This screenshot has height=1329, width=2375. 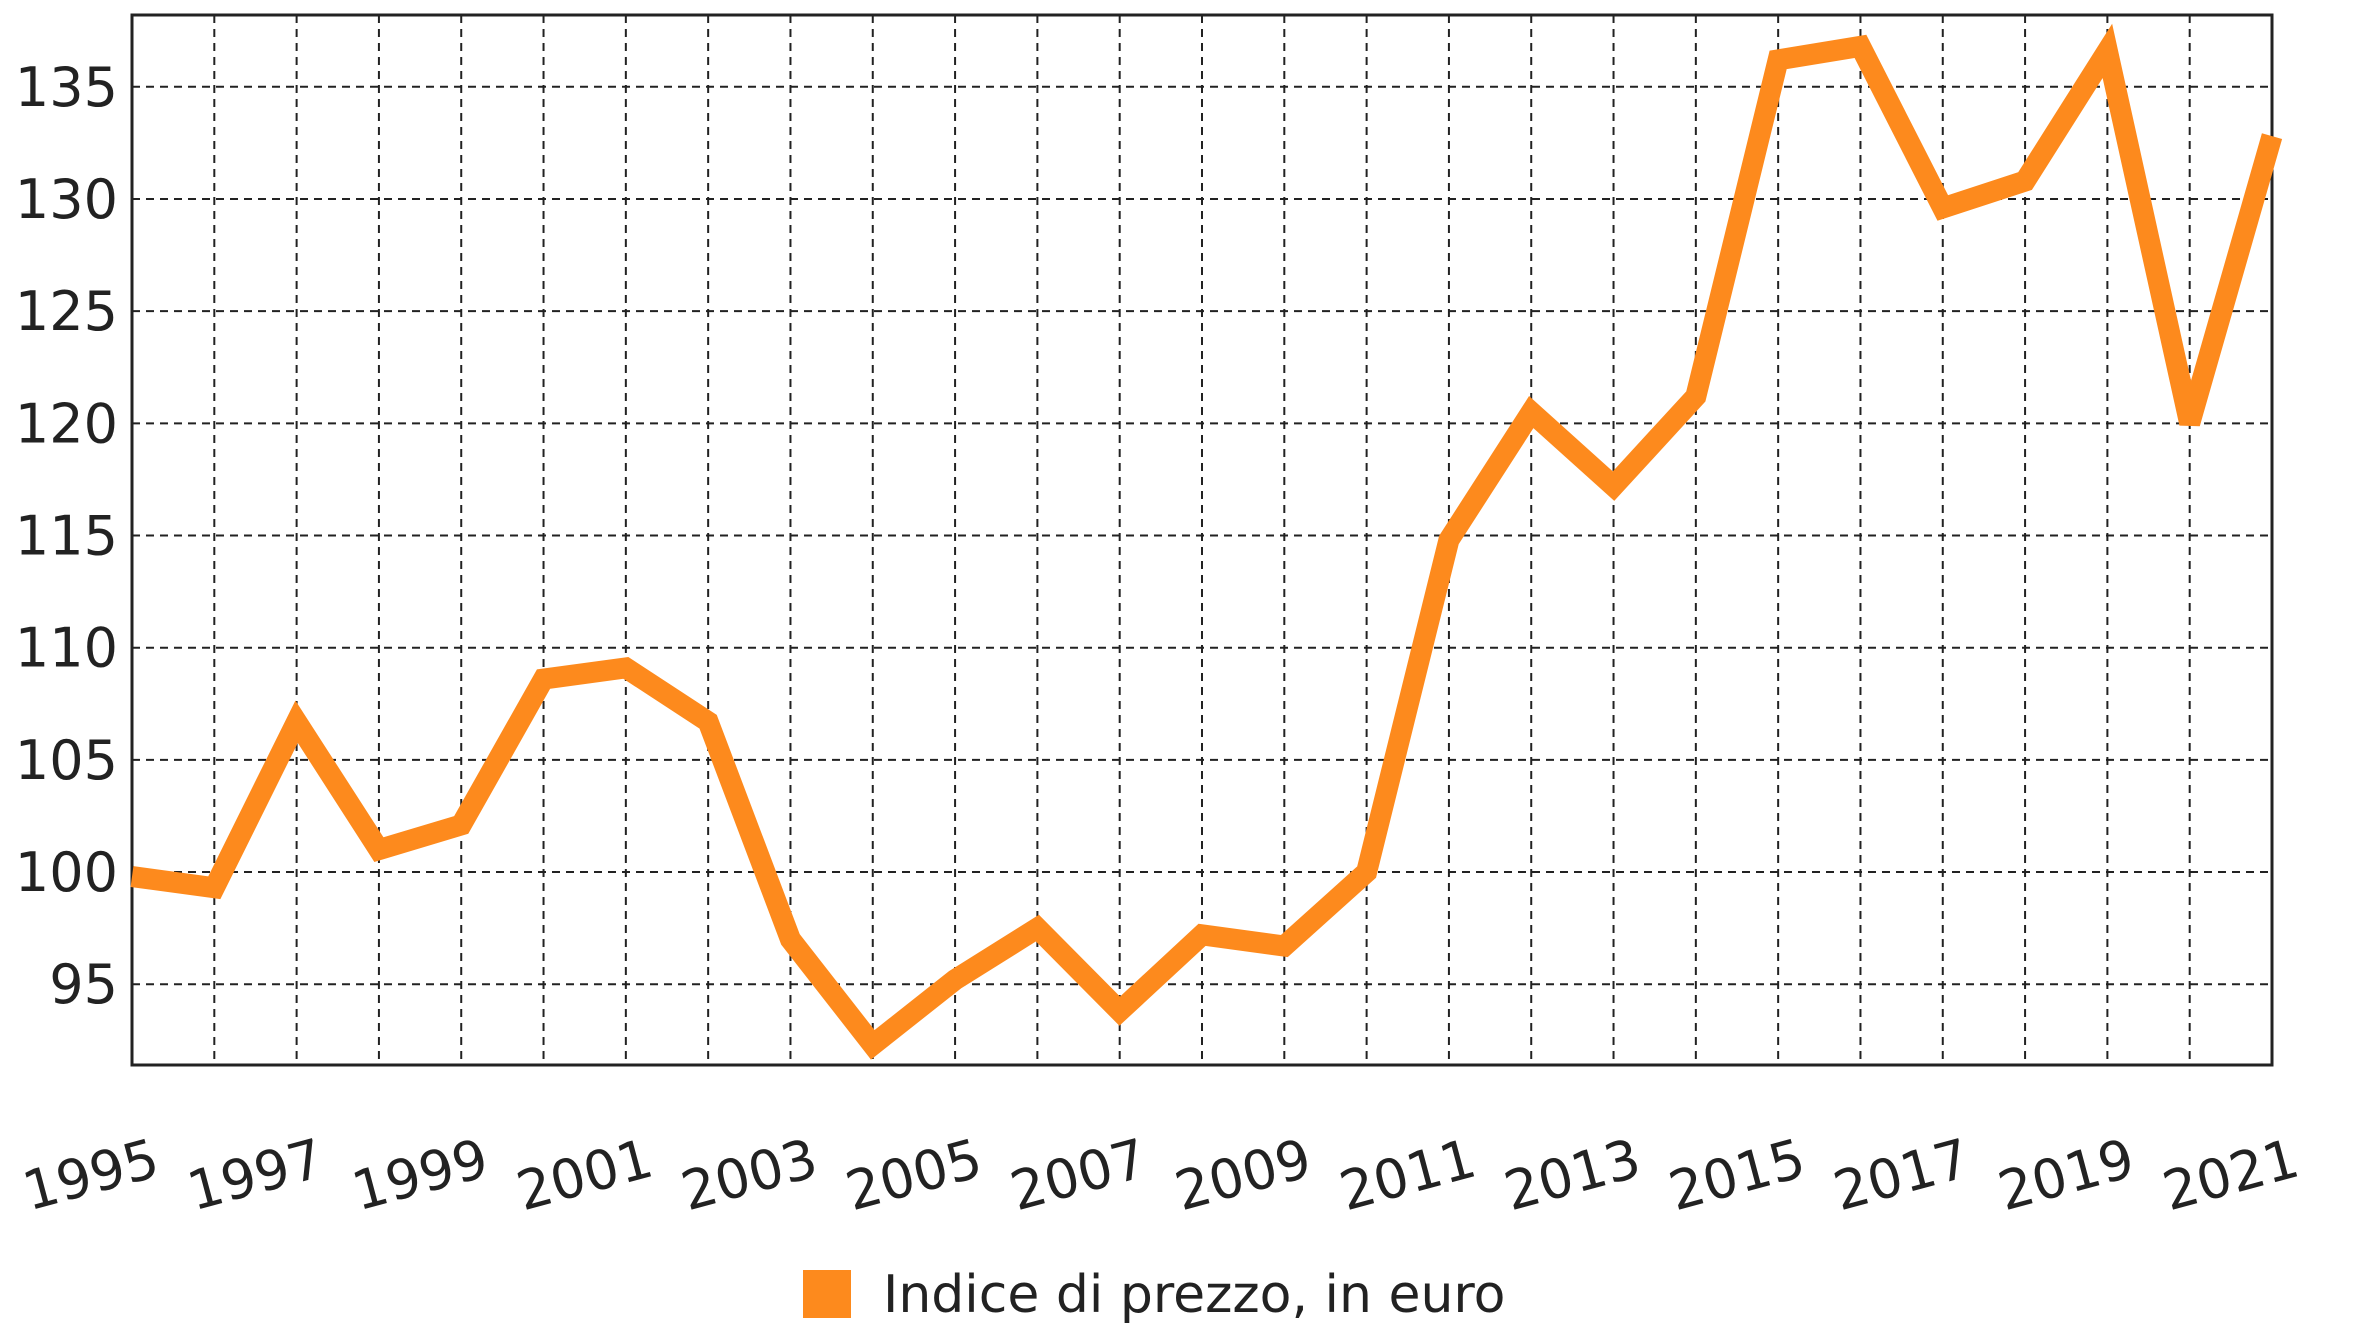 I want to click on x-tick-label: 2015, so click(x=1736, y=1175).